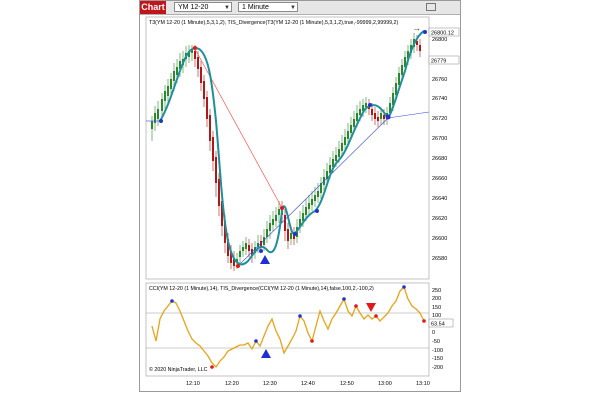  What do you see at coordinates (203, 7) in the screenshot?
I see `instrument-selector: YM 12-20 ▼` at bounding box center [203, 7].